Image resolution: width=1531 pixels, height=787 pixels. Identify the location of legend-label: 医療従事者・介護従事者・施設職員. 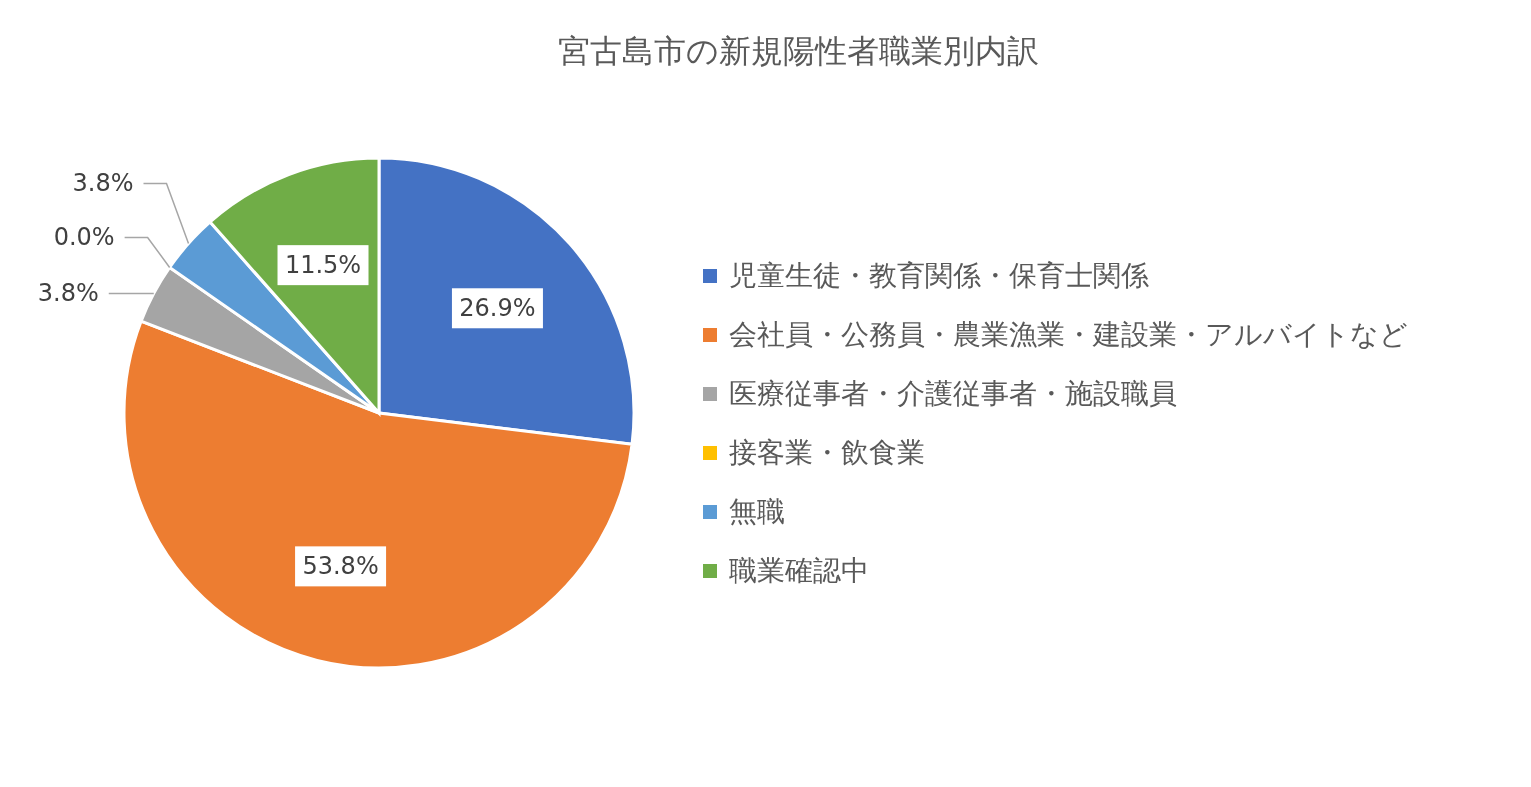
(953, 393).